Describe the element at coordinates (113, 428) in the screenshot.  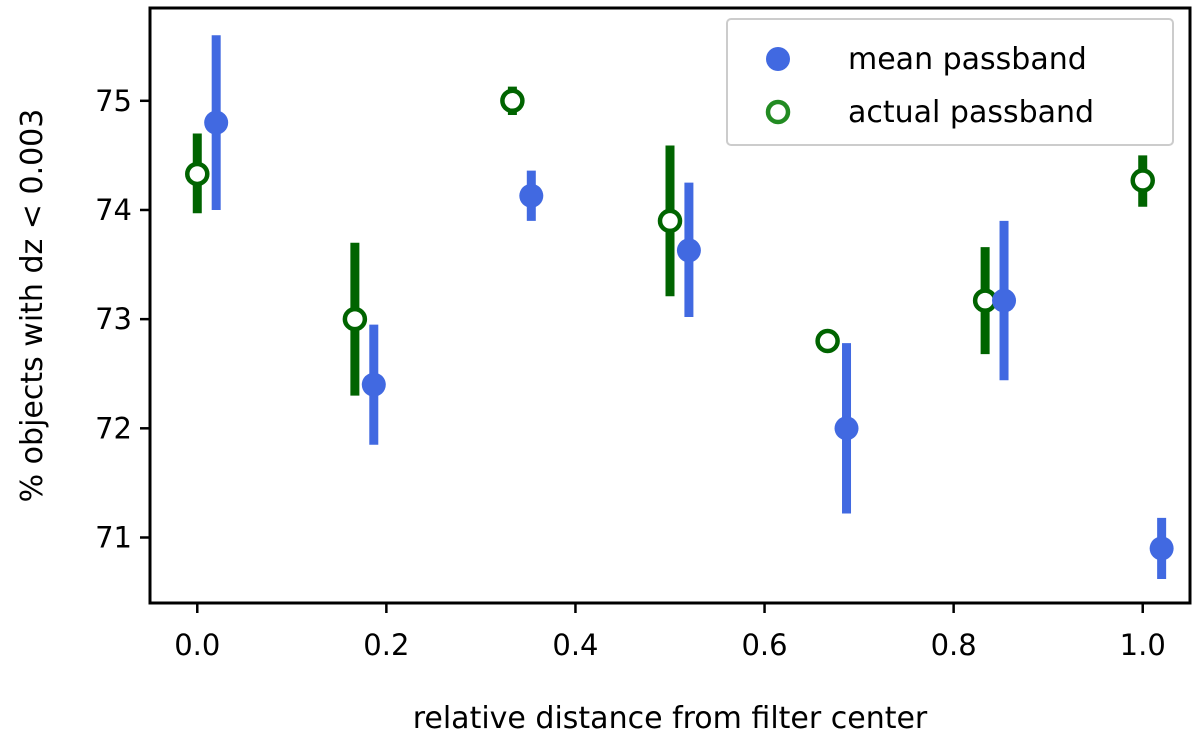
I see `y-tick-label: 72` at that location.